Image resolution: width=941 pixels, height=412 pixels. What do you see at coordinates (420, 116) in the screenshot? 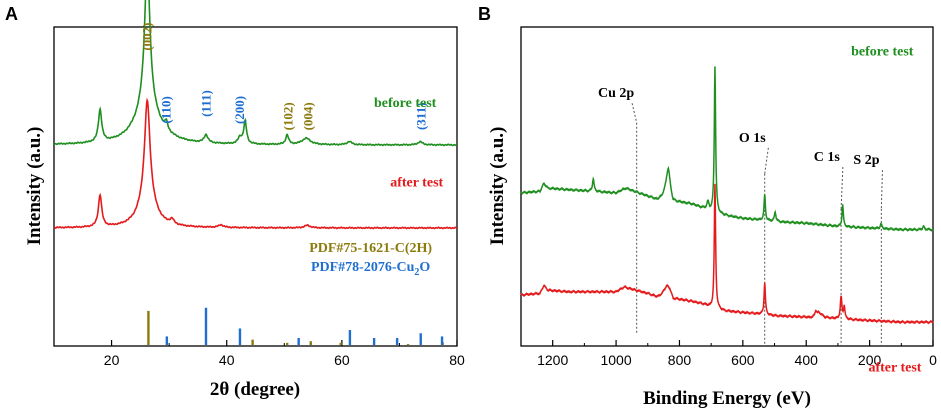
I see `miller-index-label: (311)` at bounding box center [420, 116].